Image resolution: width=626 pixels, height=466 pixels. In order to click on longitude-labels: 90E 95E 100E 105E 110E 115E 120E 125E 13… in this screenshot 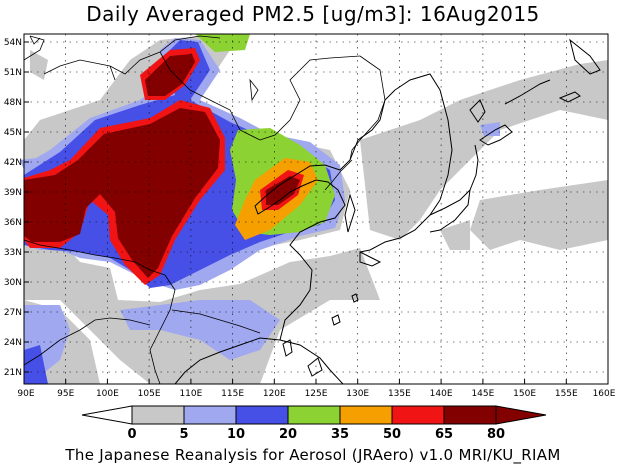, I will do `click(316, 394)`.